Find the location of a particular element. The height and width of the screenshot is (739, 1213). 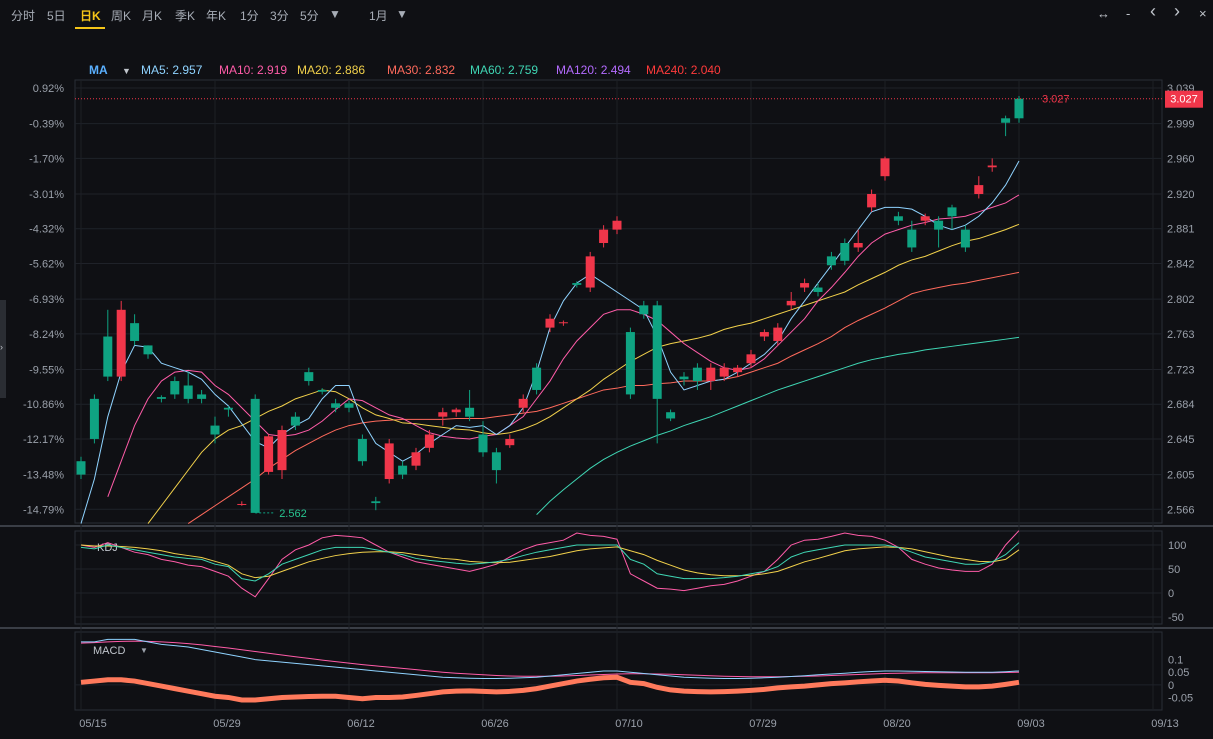

x-tick-label: 07/10 is located at coordinates (629, 724).